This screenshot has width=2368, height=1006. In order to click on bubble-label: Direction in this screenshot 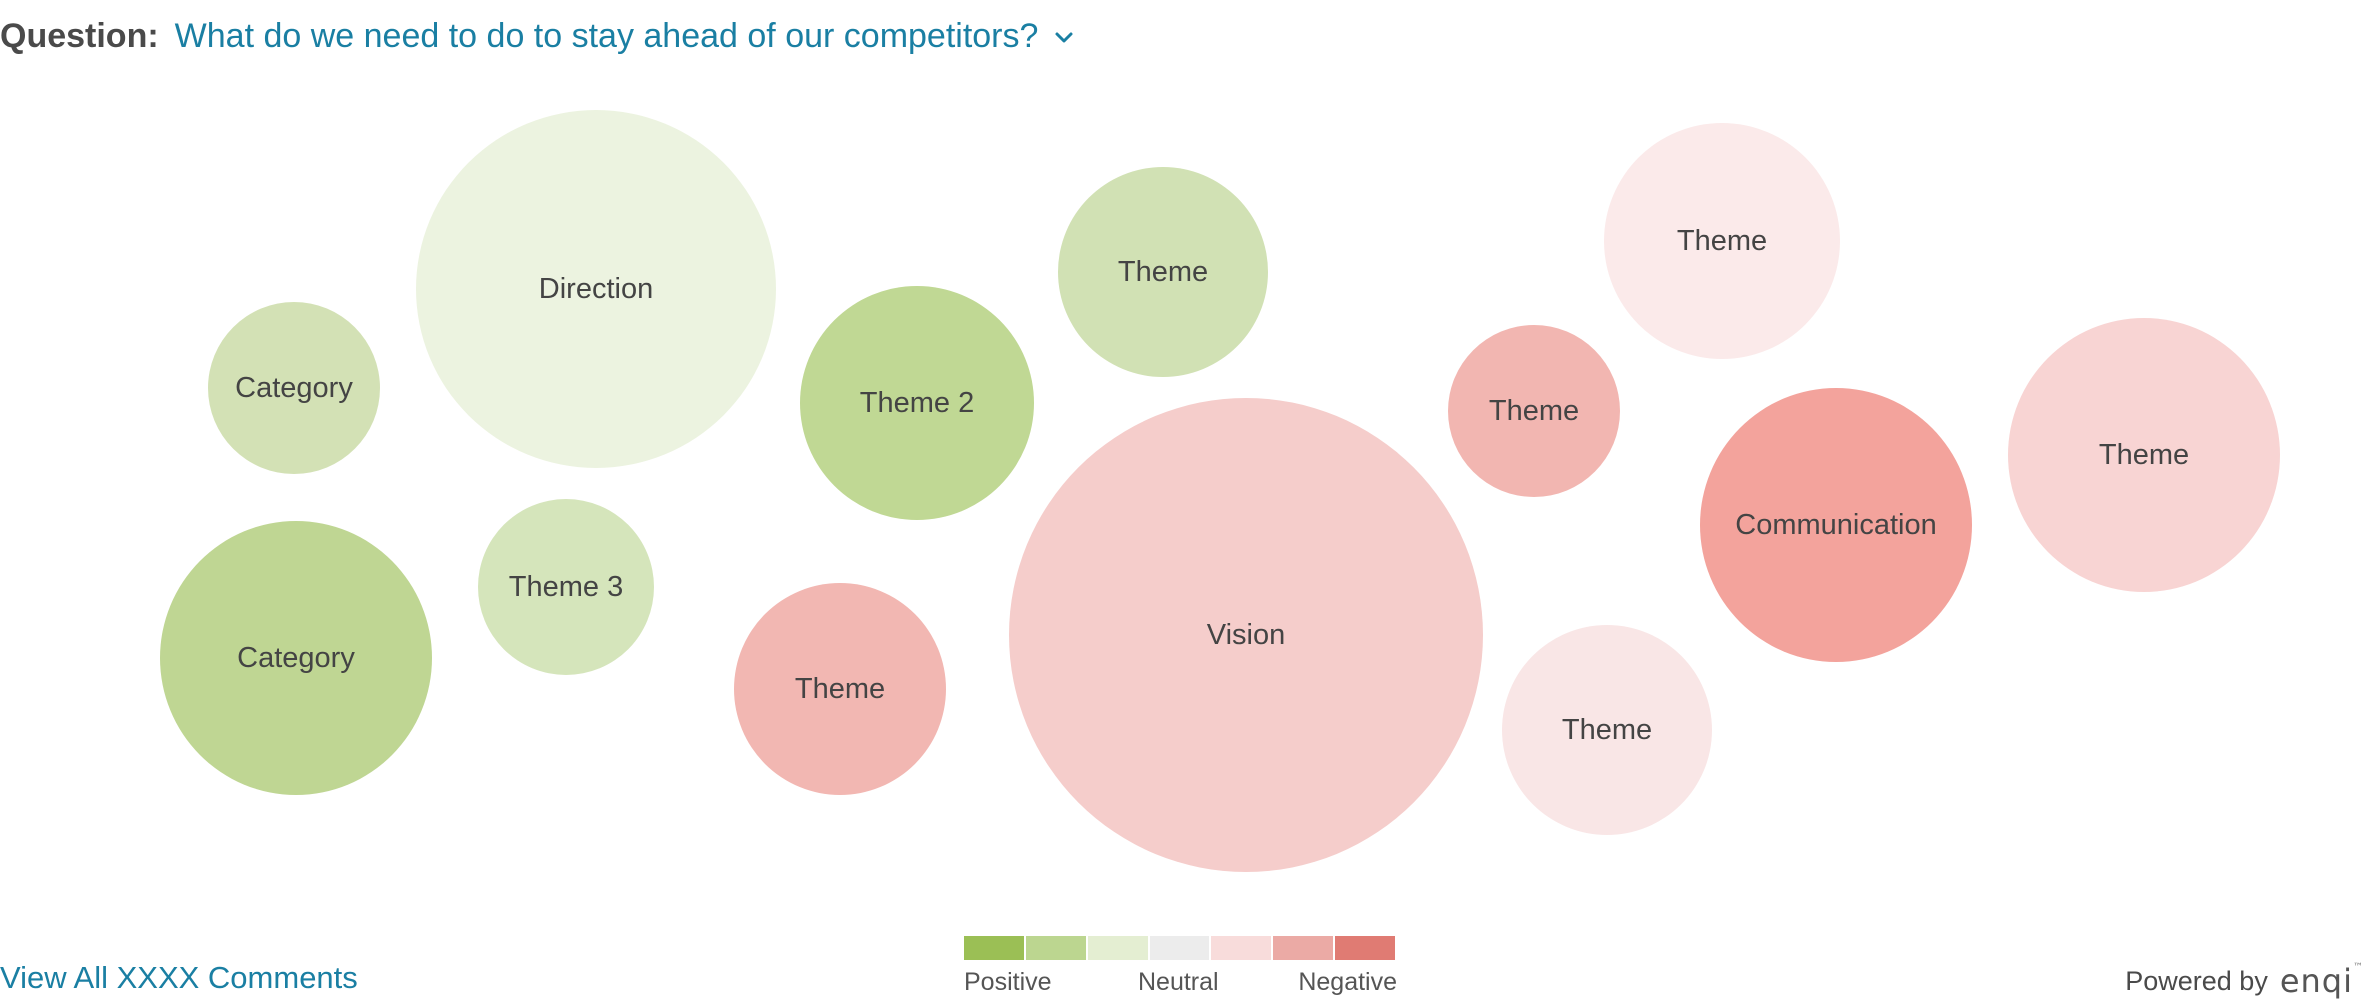, I will do `click(596, 288)`.